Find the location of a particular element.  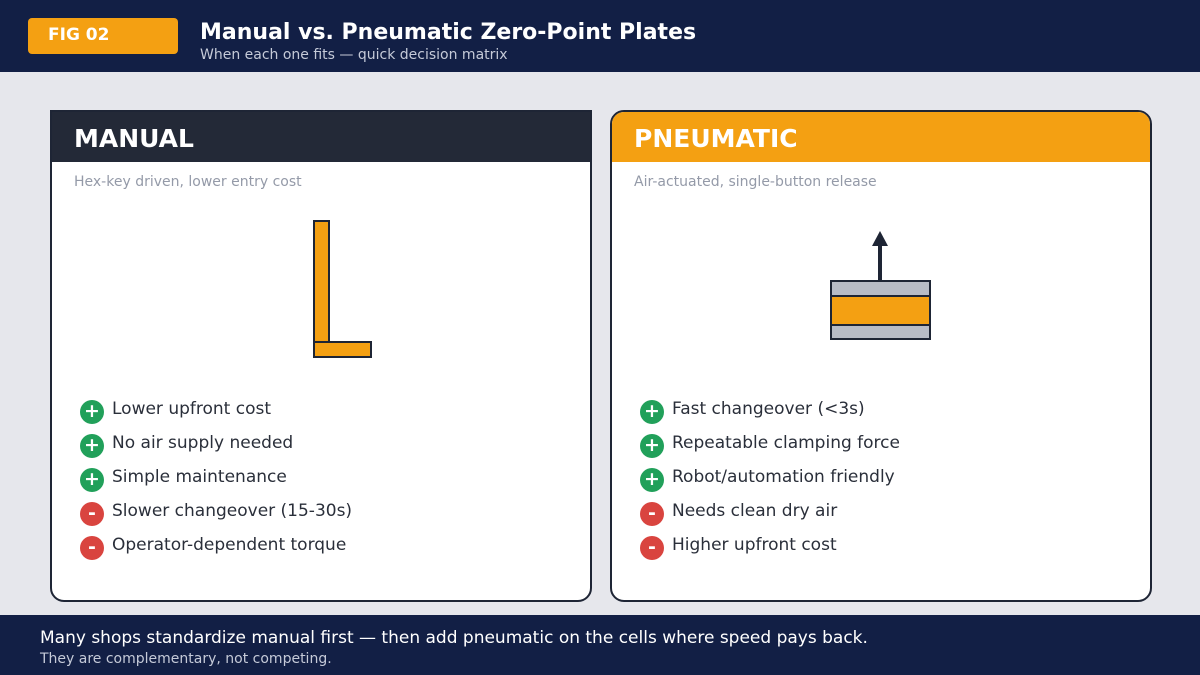

item-text: Operator-dependent torque is located at coordinates (229, 545).